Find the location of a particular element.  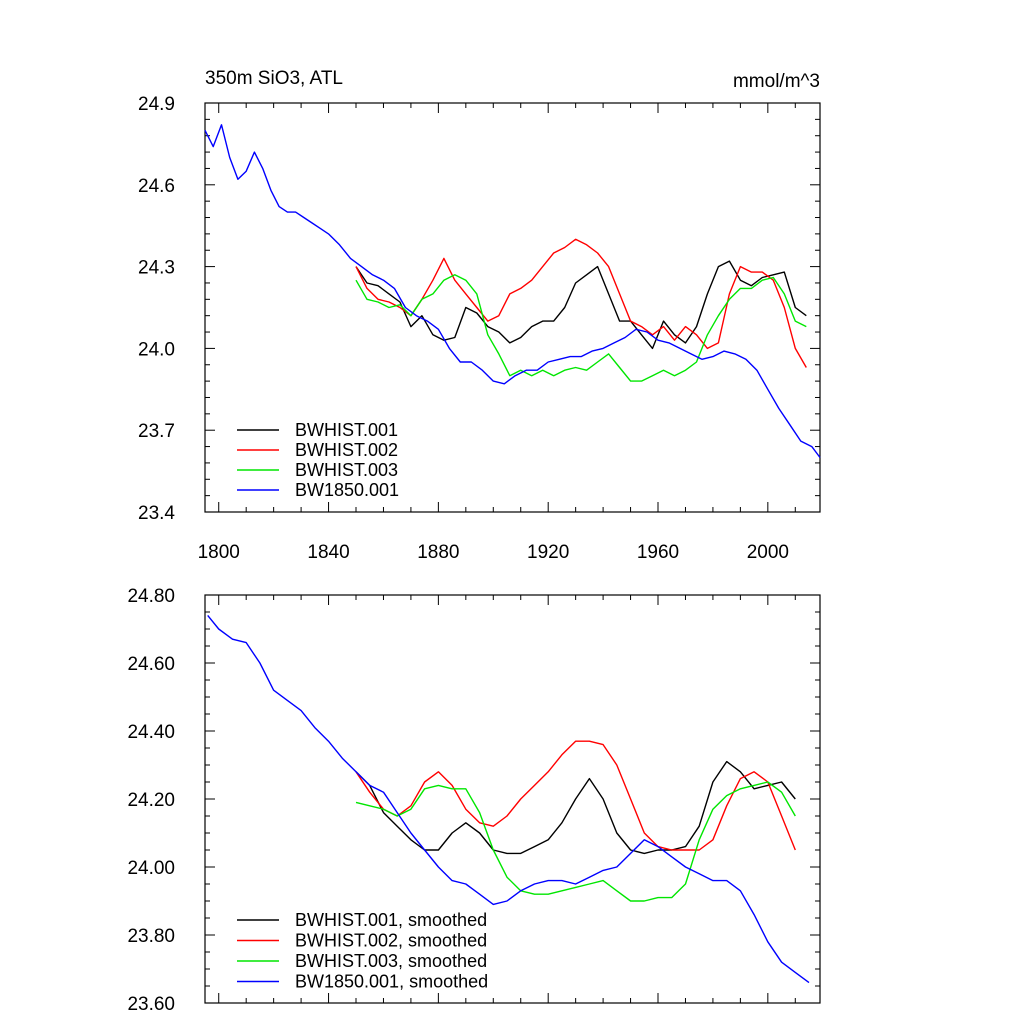

x-tick-label: 1840 is located at coordinates (328, 552).